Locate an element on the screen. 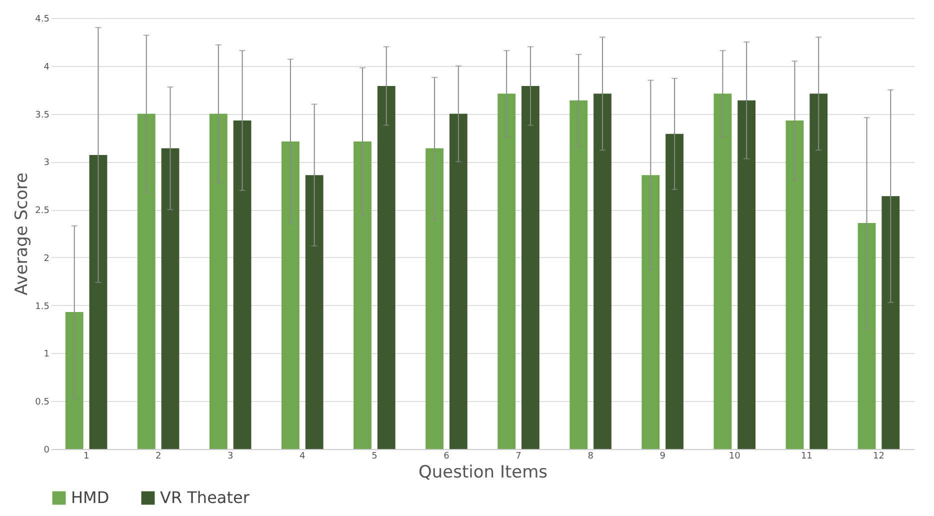  y-tick-label: 2.5 is located at coordinates (42, 211).